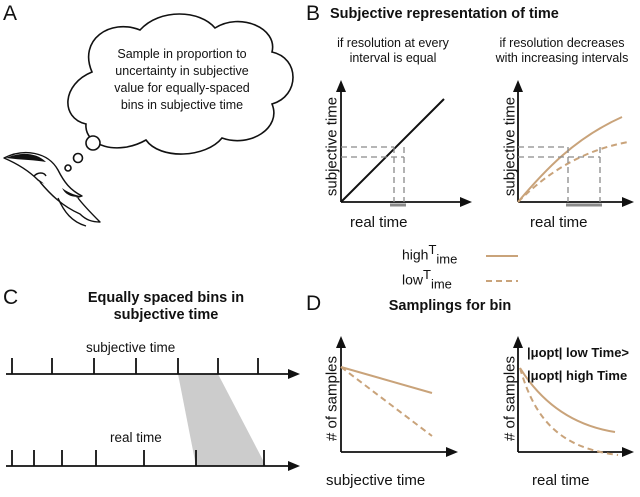  What do you see at coordinates (150, 458) in the screenshot?
I see `panel-c-real-timeline` at bounding box center [150, 458].